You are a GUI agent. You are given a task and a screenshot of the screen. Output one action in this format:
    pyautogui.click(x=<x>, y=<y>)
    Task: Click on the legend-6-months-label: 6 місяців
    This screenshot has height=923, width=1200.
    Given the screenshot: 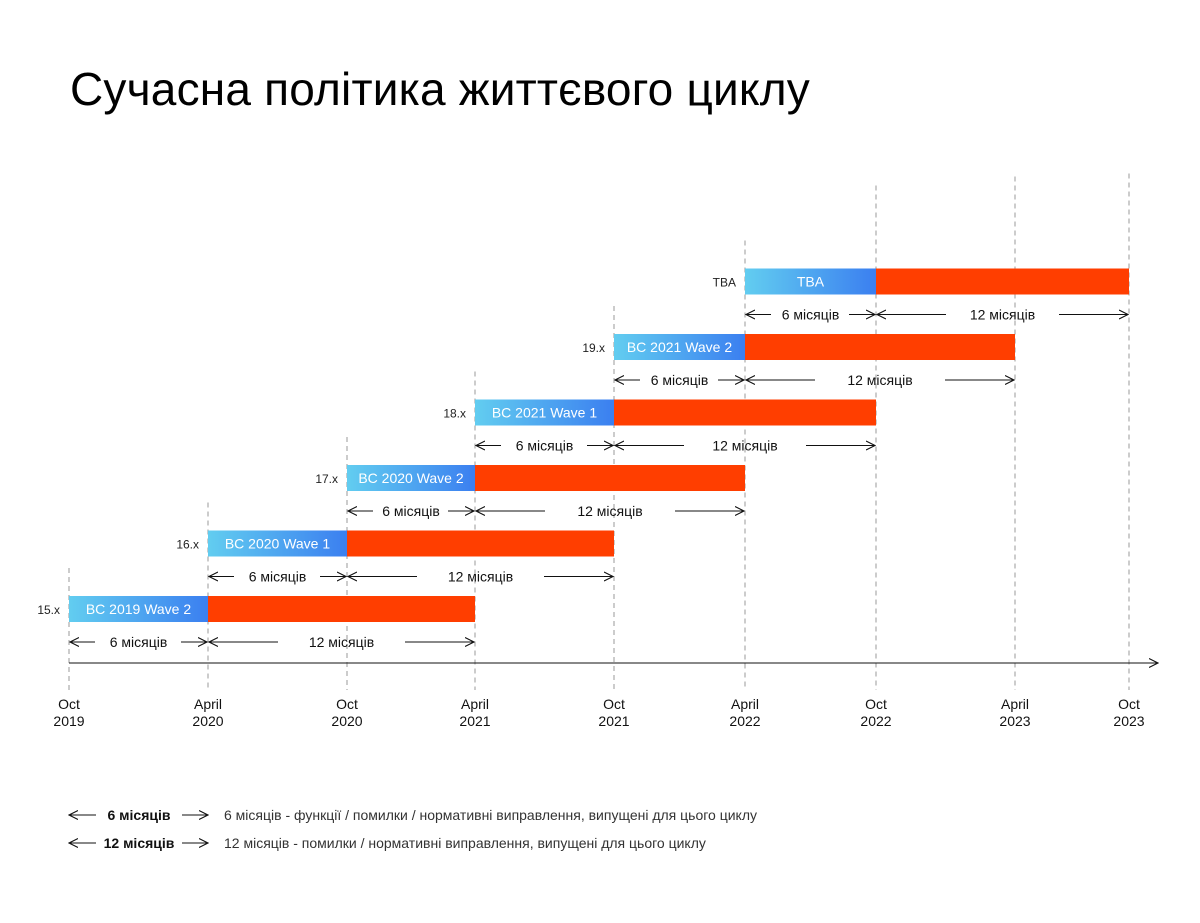 What is the action you would take?
    pyautogui.click(x=139, y=815)
    